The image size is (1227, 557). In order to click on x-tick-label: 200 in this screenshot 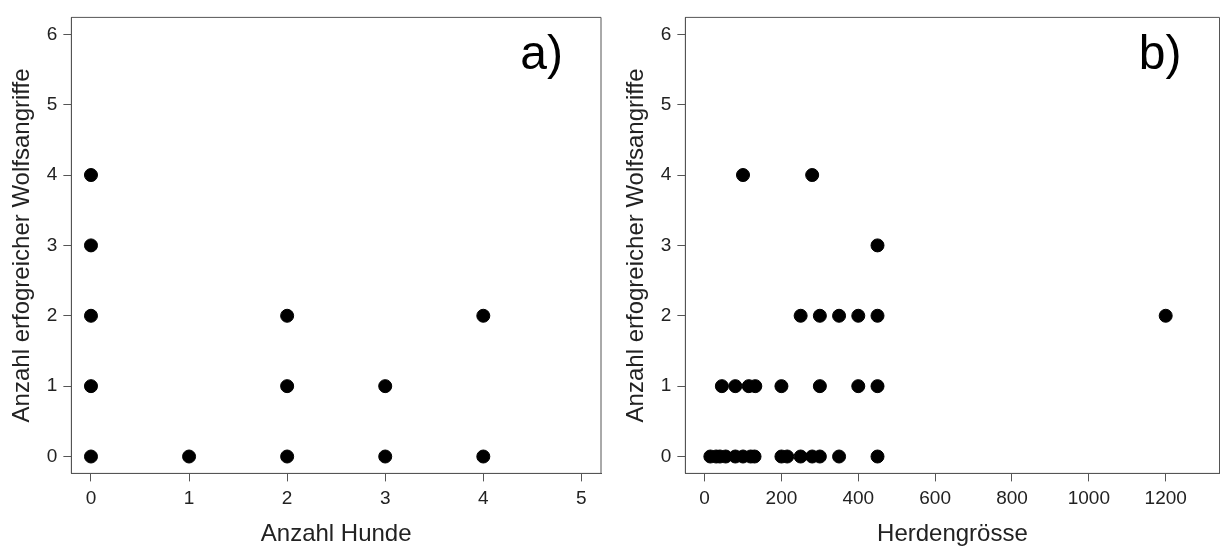, I will do `click(781, 498)`.